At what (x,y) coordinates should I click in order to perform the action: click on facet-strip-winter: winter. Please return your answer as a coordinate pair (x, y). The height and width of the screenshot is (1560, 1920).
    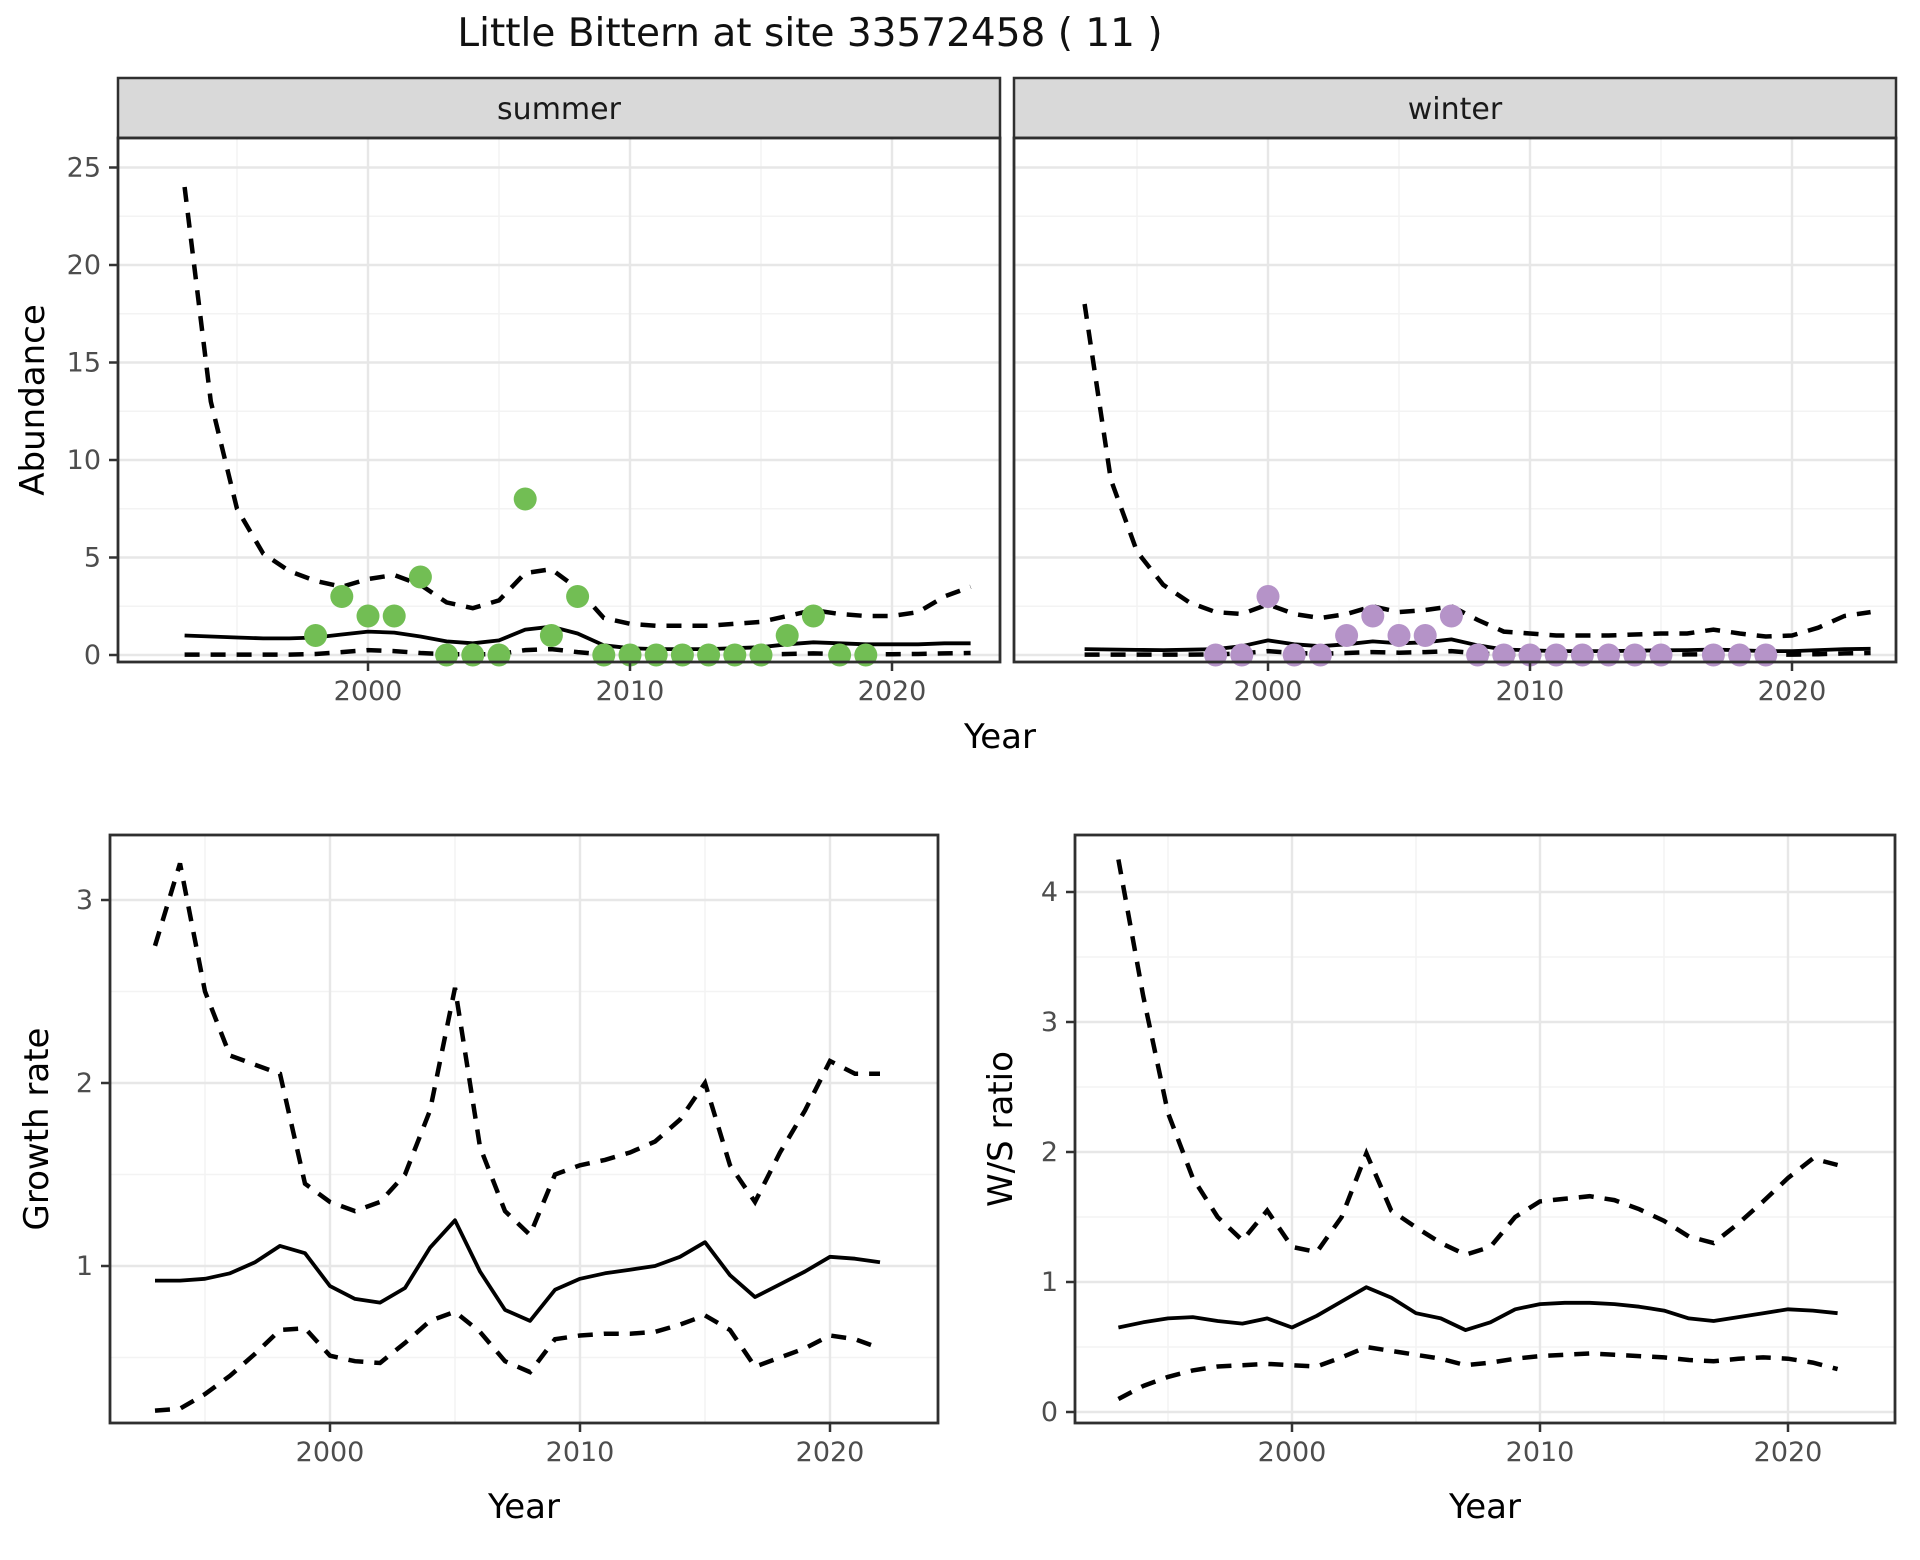
    Looking at the image, I should click on (1455, 108).